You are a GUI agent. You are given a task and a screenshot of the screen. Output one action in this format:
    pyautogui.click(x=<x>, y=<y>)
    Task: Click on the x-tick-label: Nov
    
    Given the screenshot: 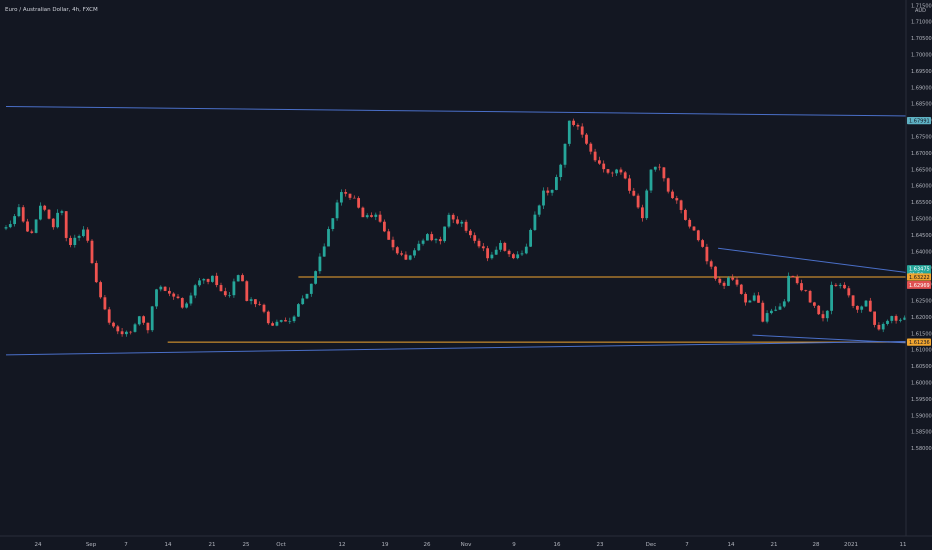 What is the action you would take?
    pyautogui.click(x=466, y=545)
    